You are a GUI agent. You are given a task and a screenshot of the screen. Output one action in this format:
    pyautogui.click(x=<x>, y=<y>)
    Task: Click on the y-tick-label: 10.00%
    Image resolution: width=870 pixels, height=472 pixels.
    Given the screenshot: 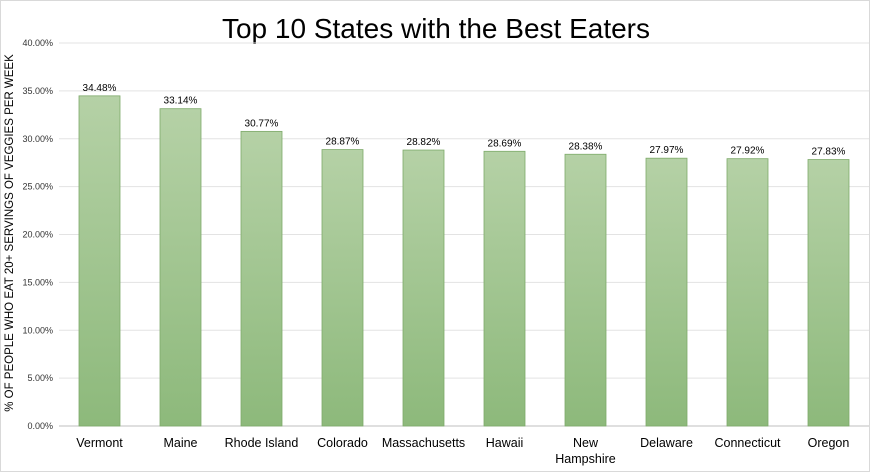 What is the action you would take?
    pyautogui.click(x=37, y=330)
    